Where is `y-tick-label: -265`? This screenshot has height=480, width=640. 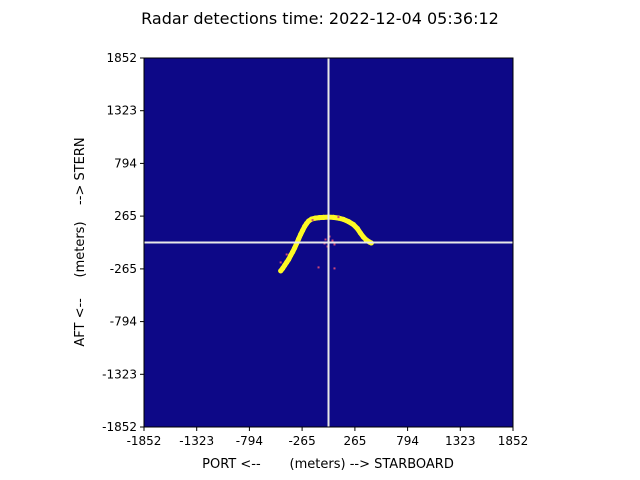
y-tick-label: -265 is located at coordinates (123, 269).